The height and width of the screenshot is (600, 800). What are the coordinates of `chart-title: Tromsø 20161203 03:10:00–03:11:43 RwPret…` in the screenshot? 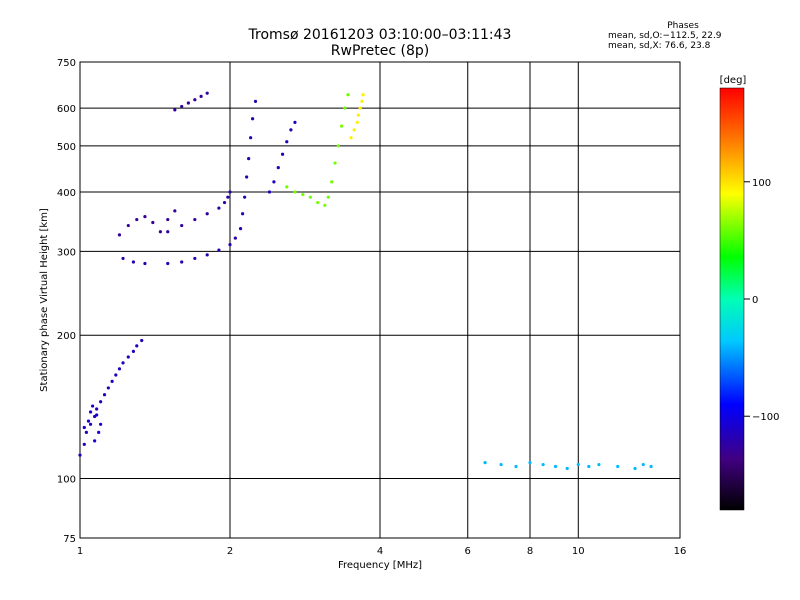 It's located at (380, 43).